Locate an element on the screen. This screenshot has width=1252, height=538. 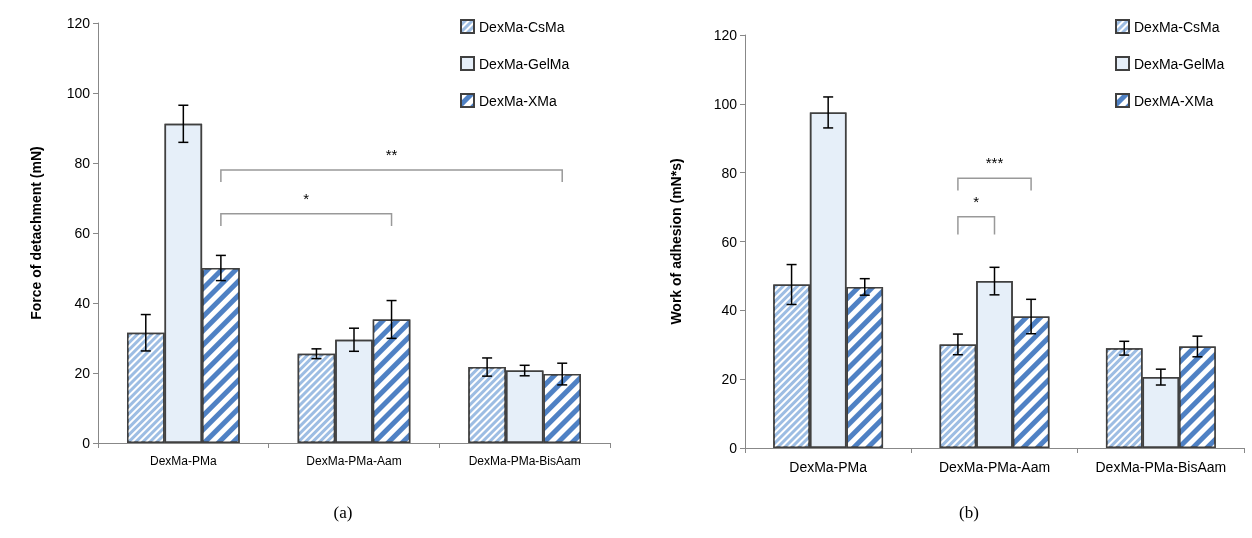
y-axis-title: Work of adhesion (mN*s) is located at coordinates (676, 241).